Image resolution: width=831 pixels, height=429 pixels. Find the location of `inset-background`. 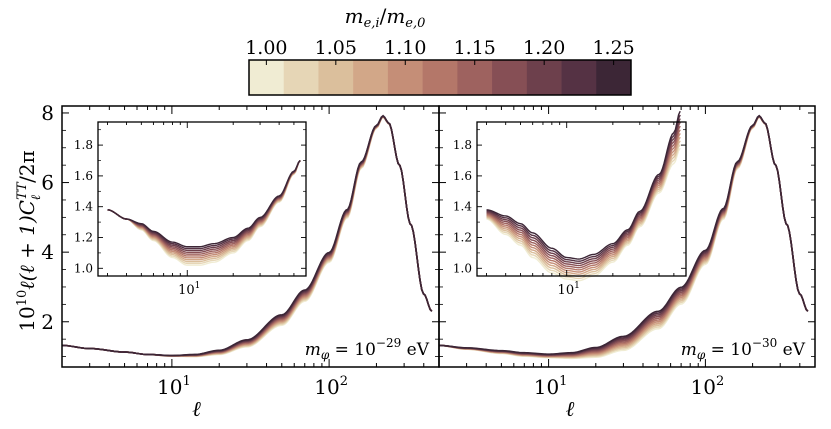

inset-background is located at coordinates (581, 199).